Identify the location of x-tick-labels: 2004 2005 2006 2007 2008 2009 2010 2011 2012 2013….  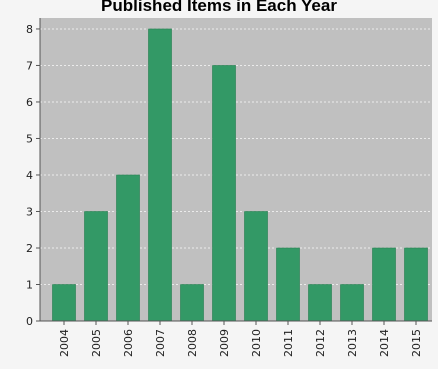
(240, 343).